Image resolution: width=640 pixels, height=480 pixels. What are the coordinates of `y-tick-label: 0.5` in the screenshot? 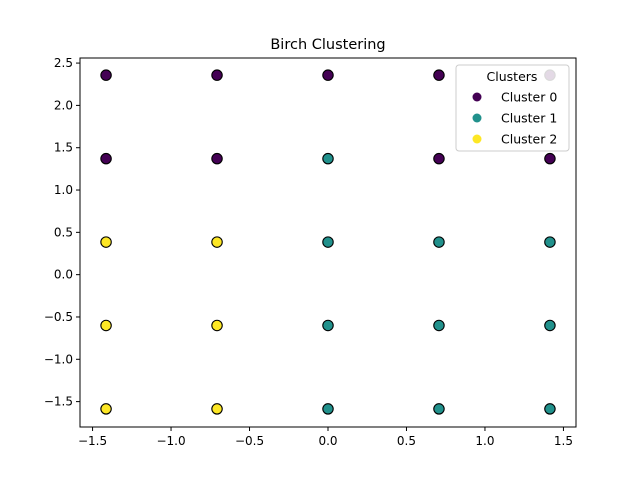 It's located at (63, 232).